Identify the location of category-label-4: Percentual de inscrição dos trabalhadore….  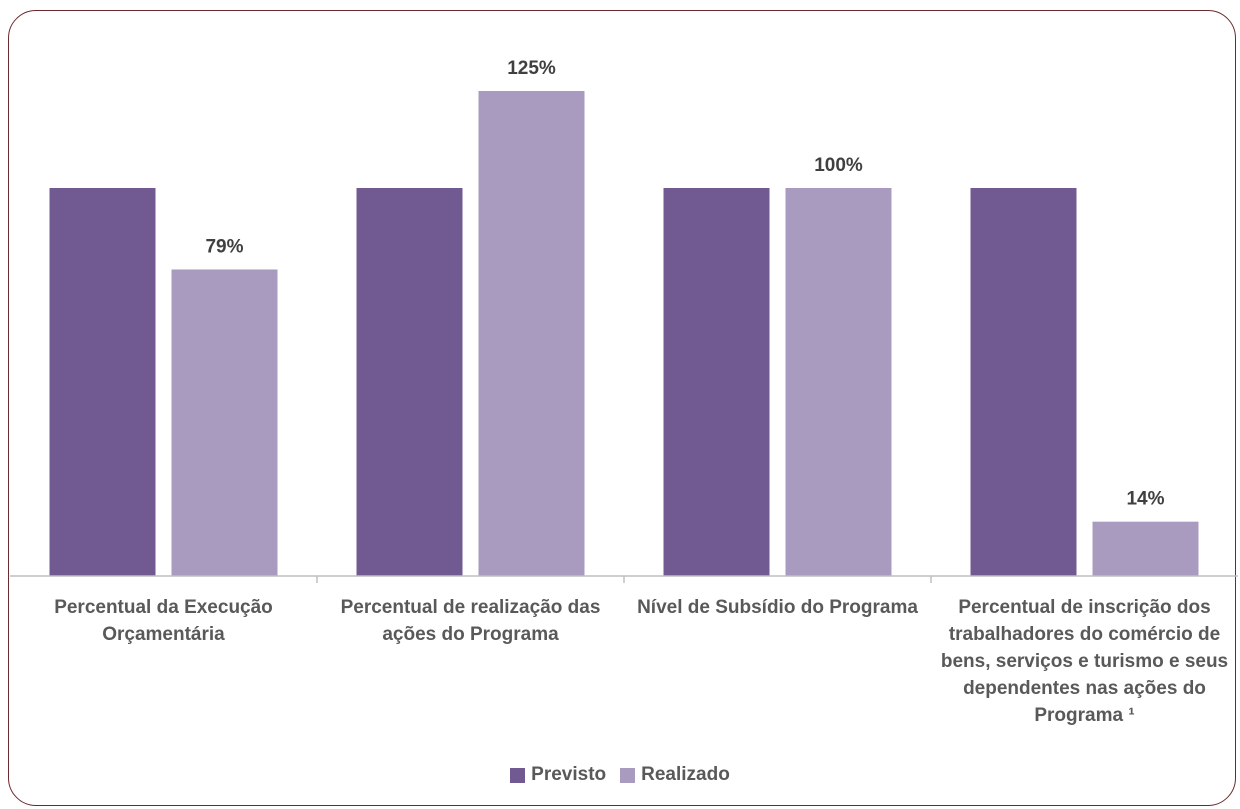
(1084, 661).